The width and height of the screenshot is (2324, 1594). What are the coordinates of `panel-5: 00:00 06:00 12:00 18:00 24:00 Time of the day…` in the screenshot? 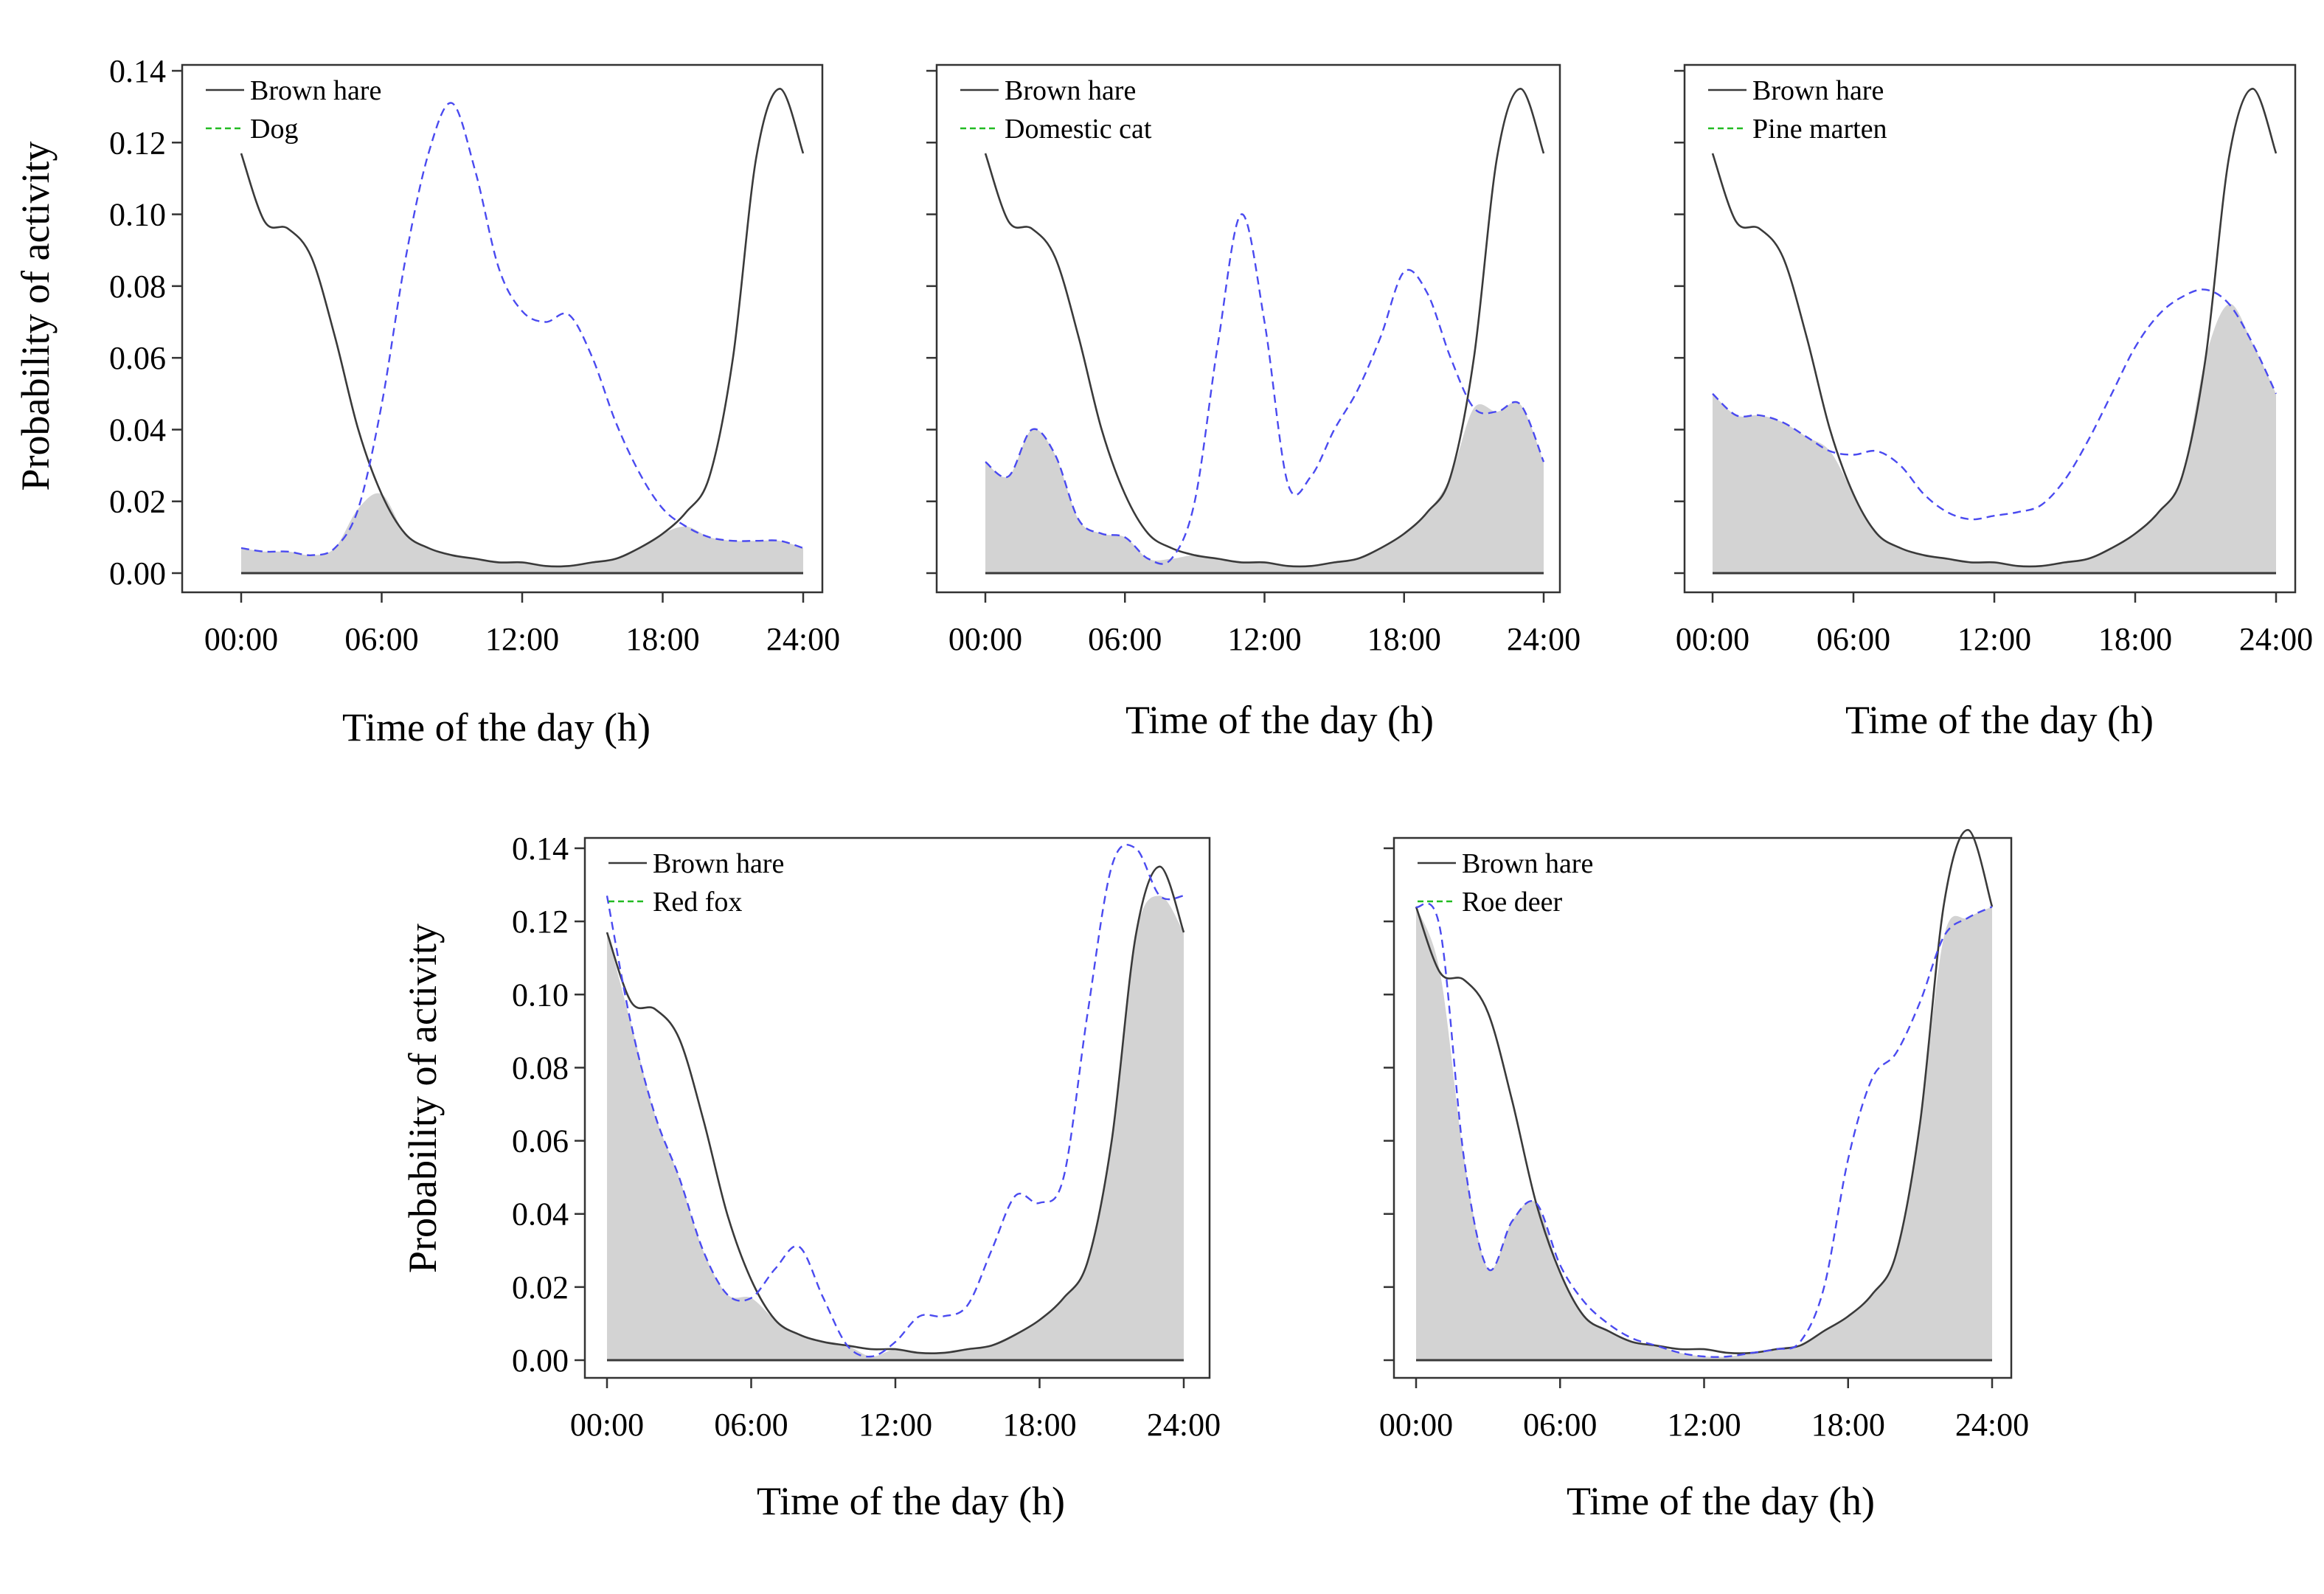 It's located at (1704, 1175).